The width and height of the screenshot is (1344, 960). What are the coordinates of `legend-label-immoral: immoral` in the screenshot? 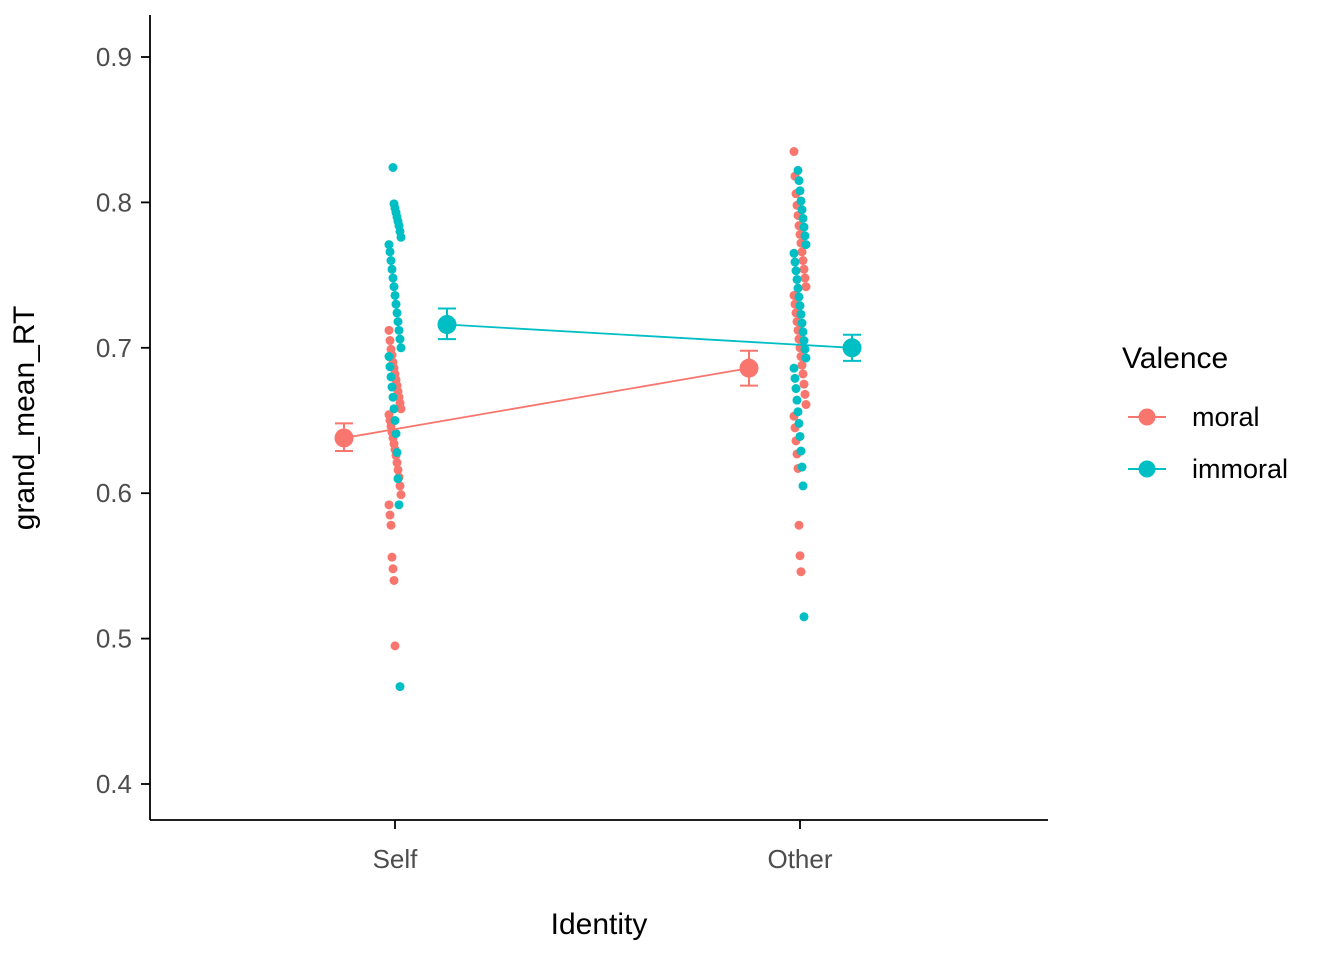 It's located at (1240, 469).